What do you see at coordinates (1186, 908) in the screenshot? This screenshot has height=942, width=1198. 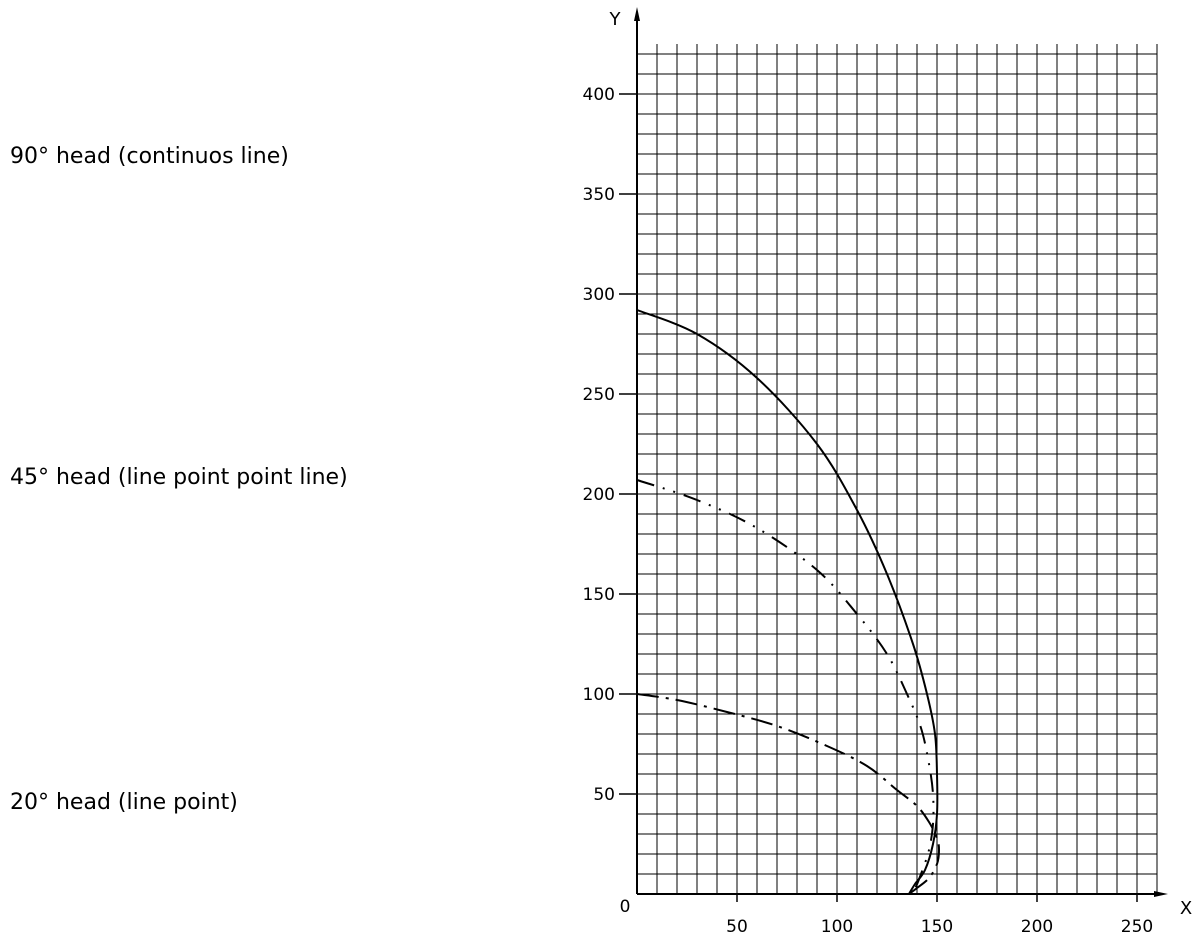 I see `x-axis-label: X` at bounding box center [1186, 908].